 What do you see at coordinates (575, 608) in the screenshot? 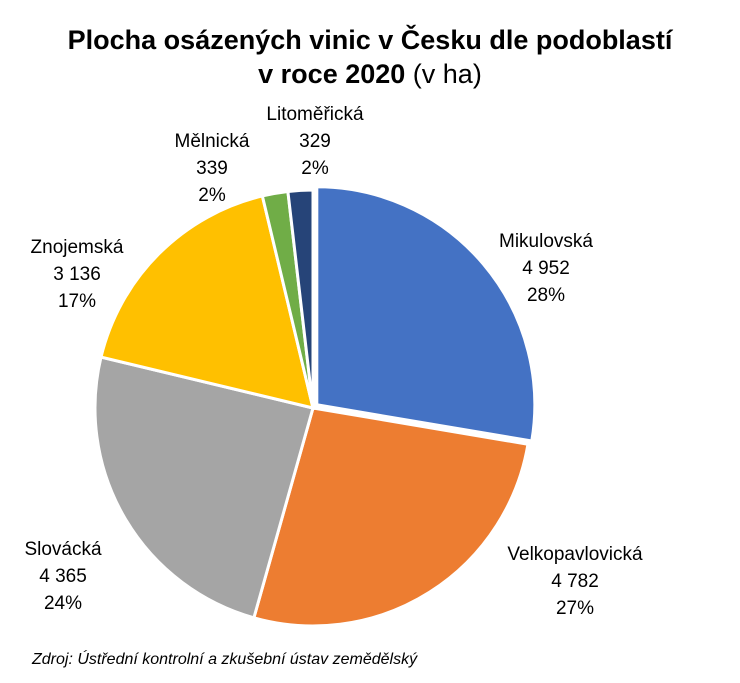
I see `percent-label: 27%` at bounding box center [575, 608].